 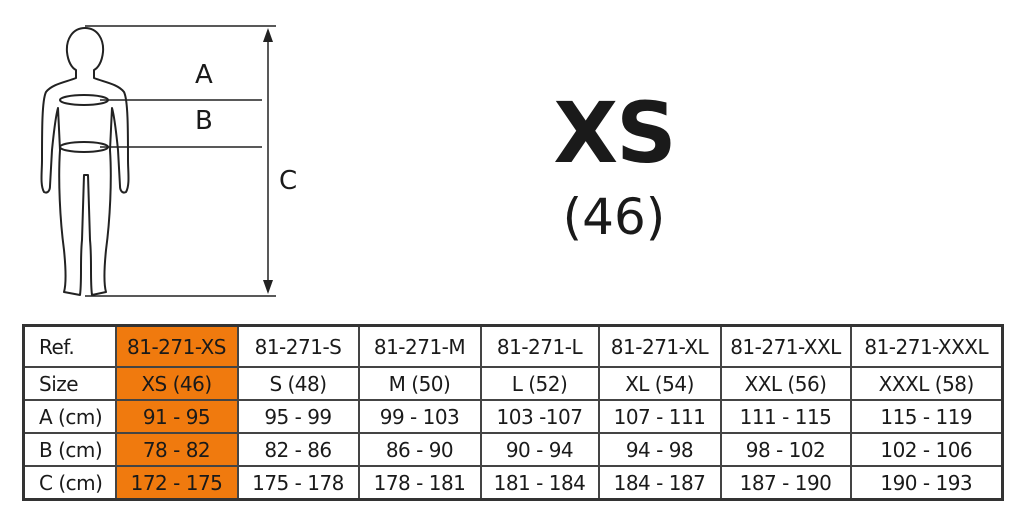 What do you see at coordinates (419, 346) in the screenshot?
I see `table-cell: 81-271-M` at bounding box center [419, 346].